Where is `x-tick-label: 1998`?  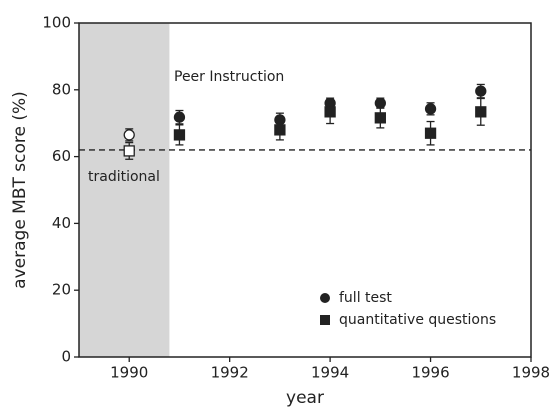 x-tick-label: 1998 is located at coordinates (531, 373).